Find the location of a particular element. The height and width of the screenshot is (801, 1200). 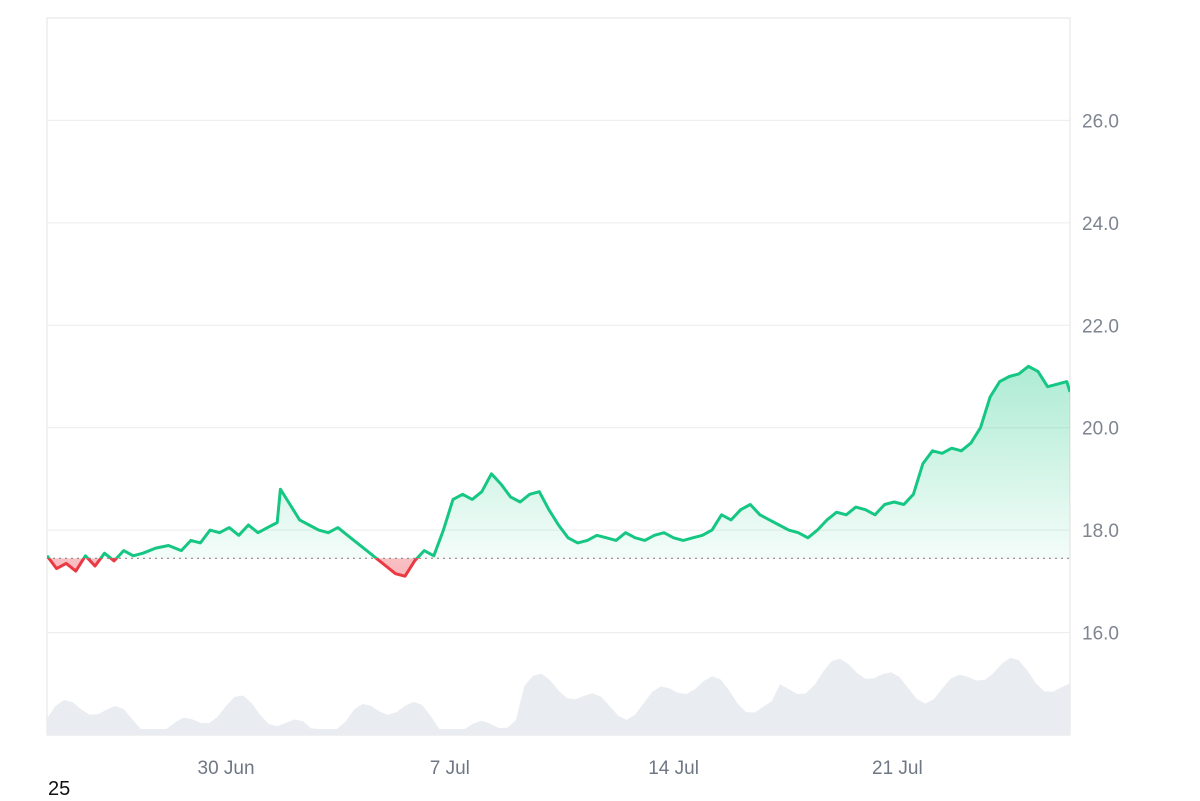

y-tick-label: 24.0 is located at coordinates (1100, 224).